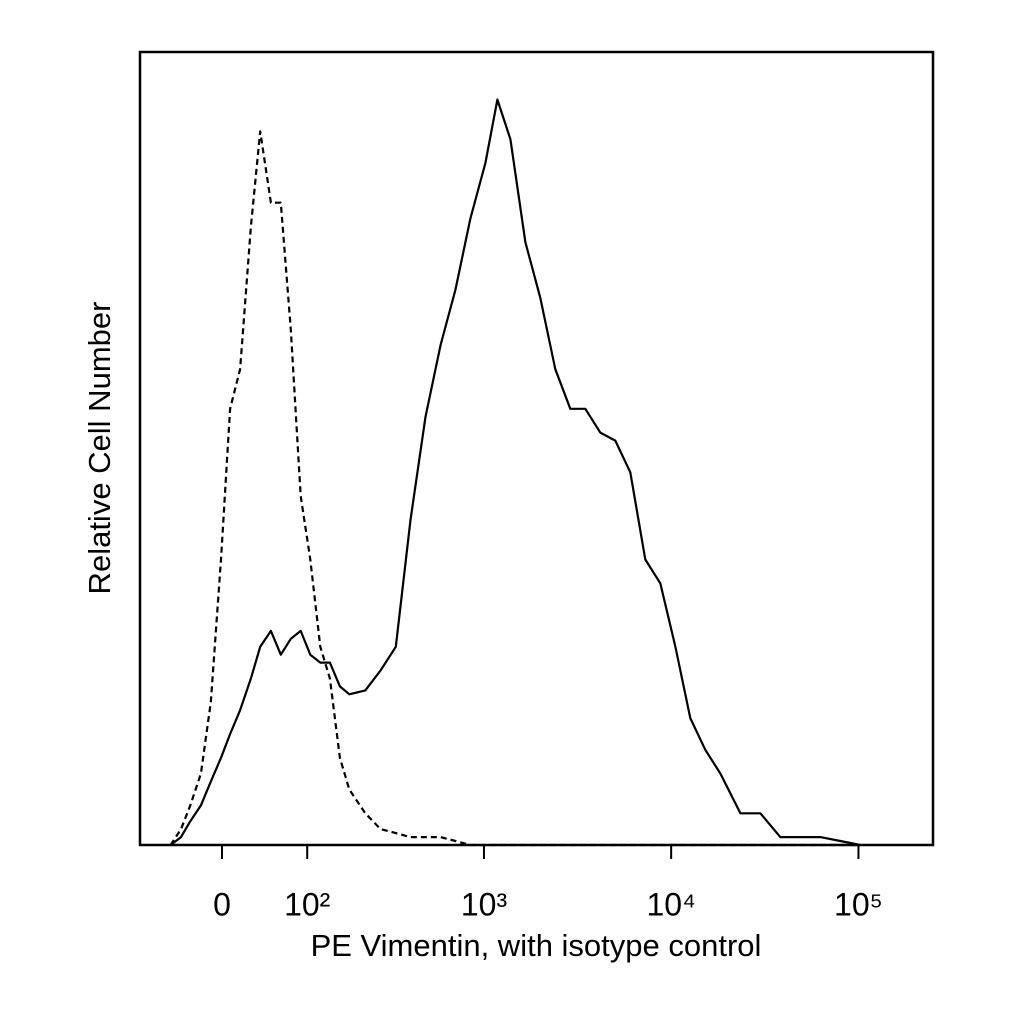 This screenshot has width=1024, height=1029. I want to click on x-tick-label: 10⁵, so click(858, 904).